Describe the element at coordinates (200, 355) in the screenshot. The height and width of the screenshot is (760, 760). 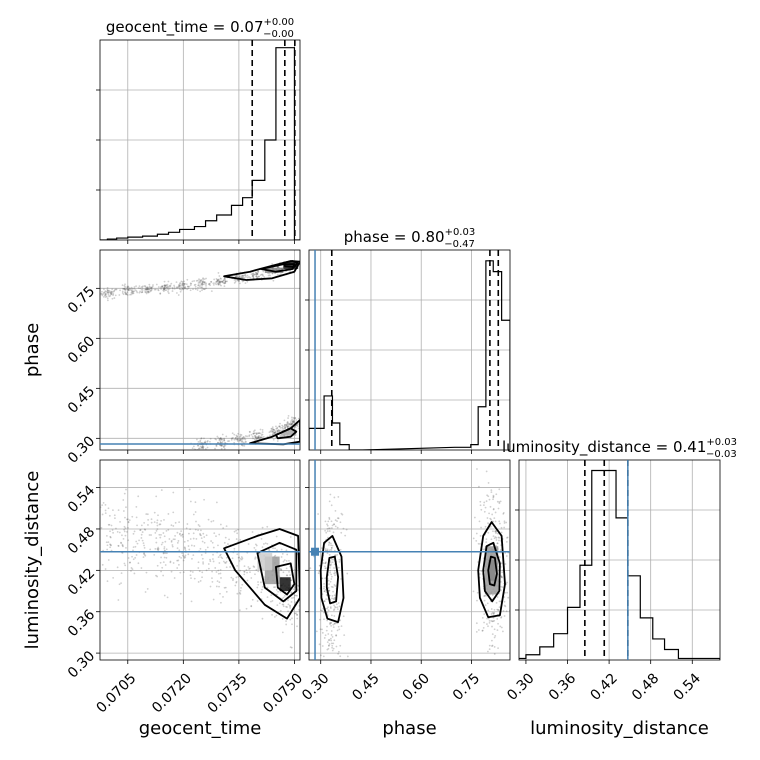
I see `scatter-geocent_time-phase` at that location.